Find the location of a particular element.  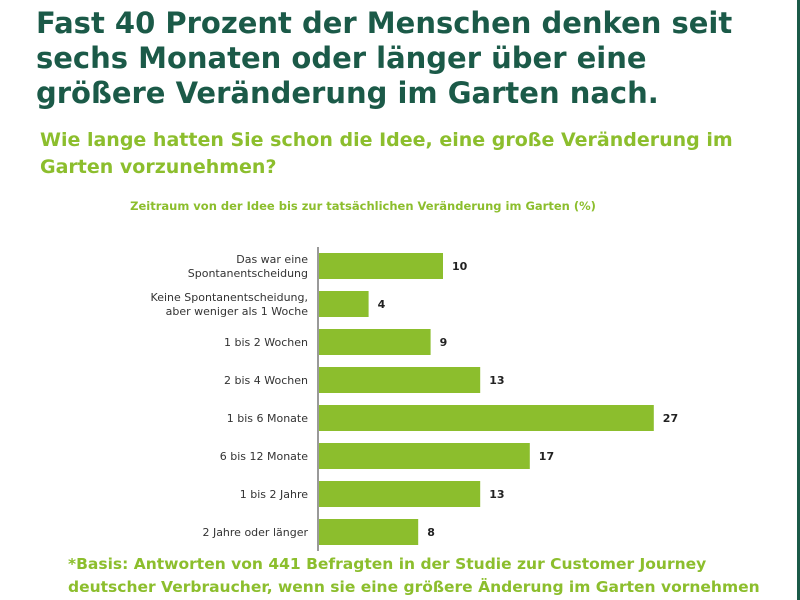

category-label: 1 bis 2 Wochen is located at coordinates (266, 342).